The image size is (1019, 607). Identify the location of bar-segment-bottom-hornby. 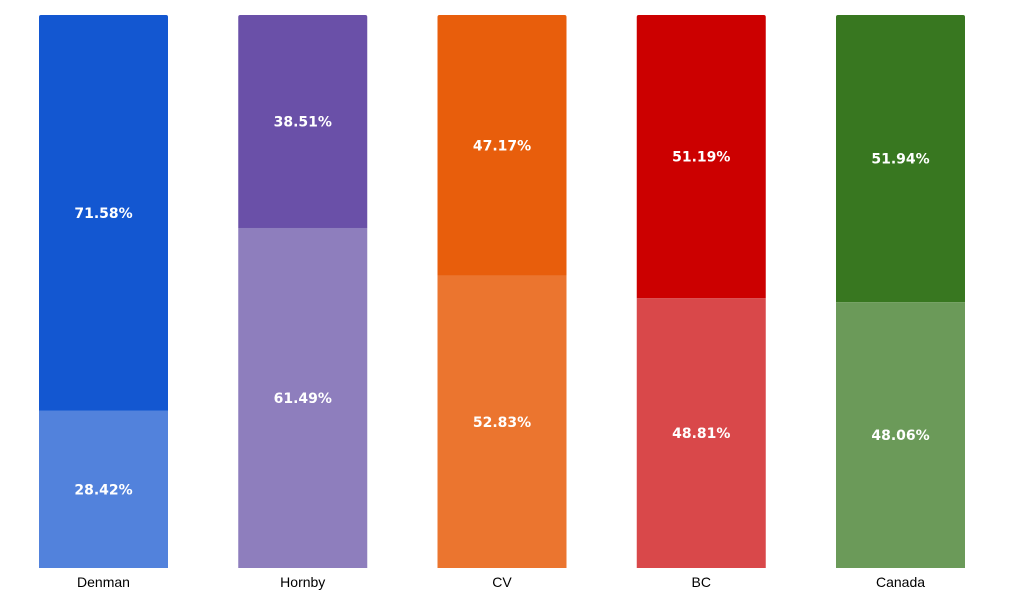
(303, 397).